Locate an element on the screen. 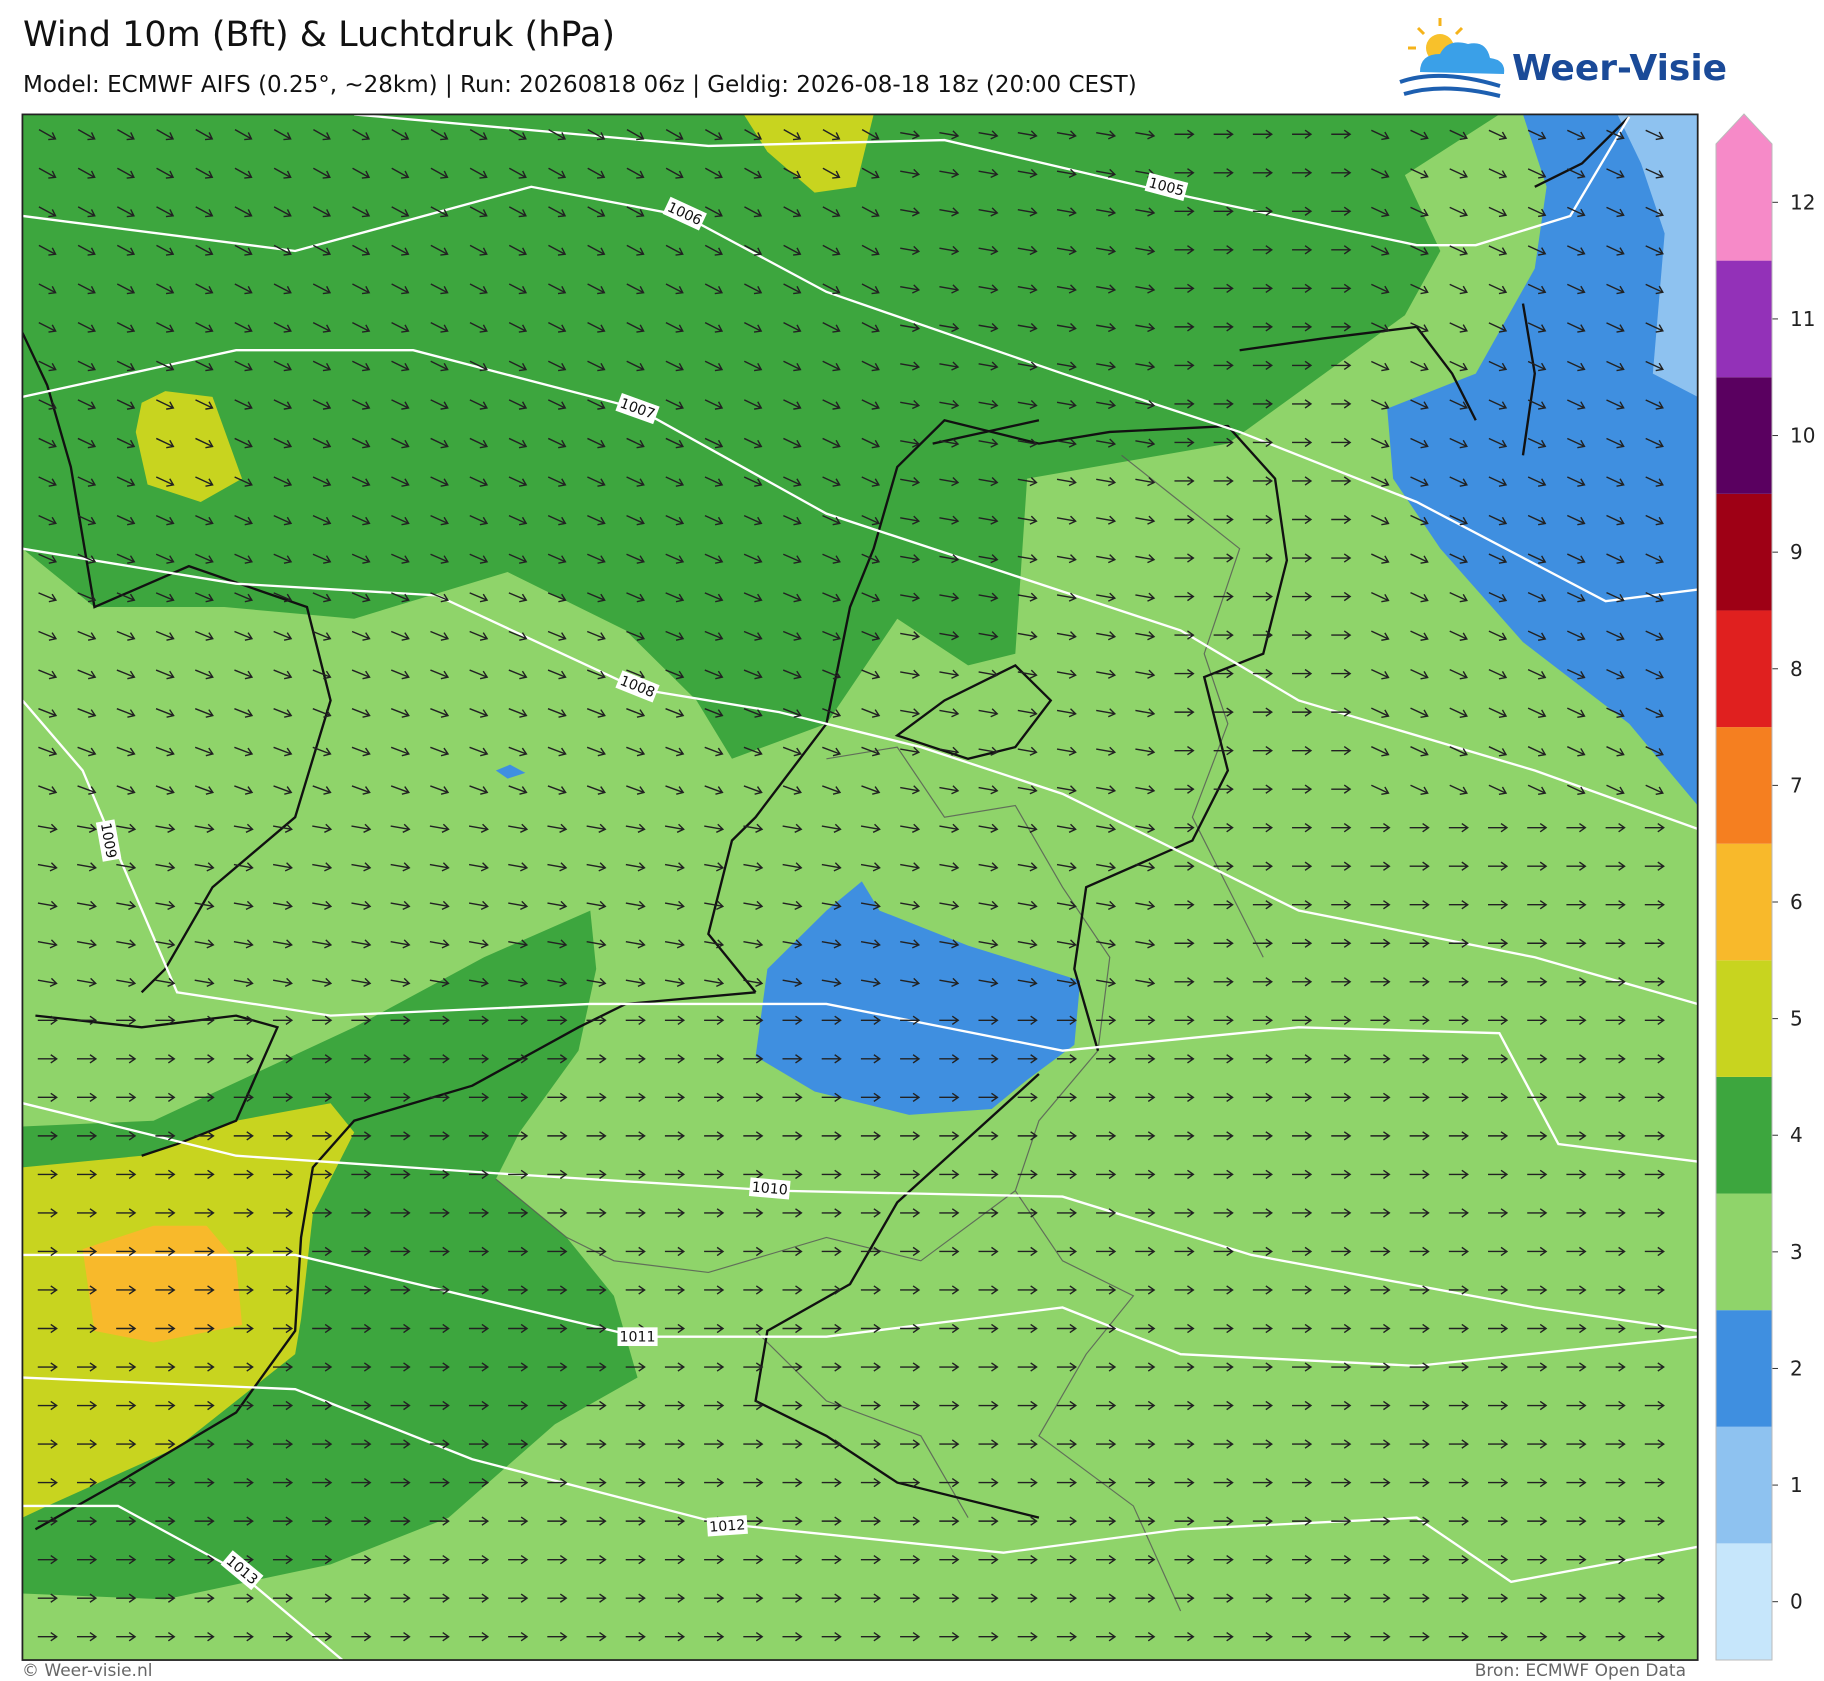 Image resolution: width=1824 pixels, height=1681 pixels. colorbar-label: 10 is located at coordinates (1802, 436).